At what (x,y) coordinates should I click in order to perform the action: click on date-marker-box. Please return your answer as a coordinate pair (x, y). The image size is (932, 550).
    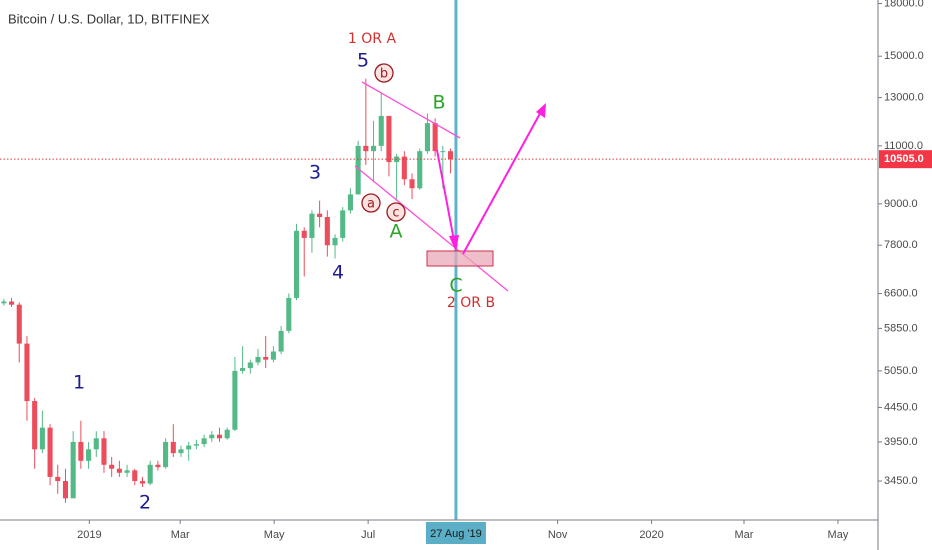
    Looking at the image, I should click on (455, 533).